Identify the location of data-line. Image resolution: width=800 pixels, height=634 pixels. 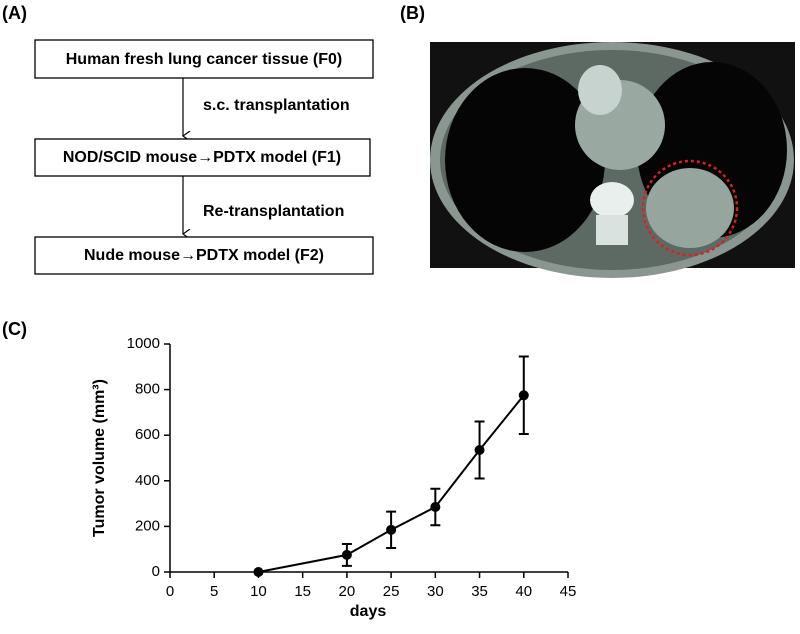
(391, 483).